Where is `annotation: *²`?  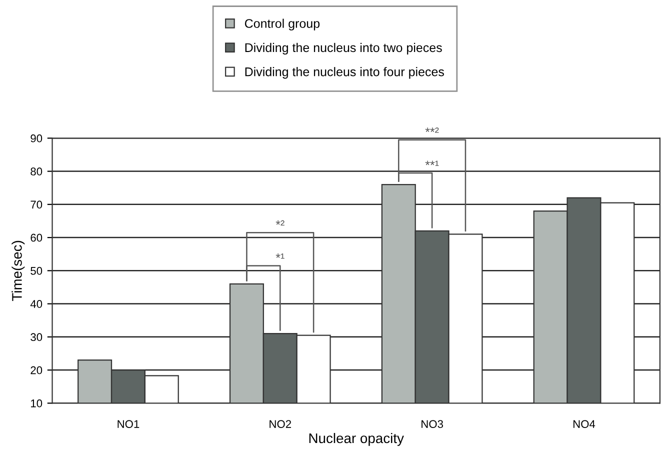 annotation: *² is located at coordinates (280, 223).